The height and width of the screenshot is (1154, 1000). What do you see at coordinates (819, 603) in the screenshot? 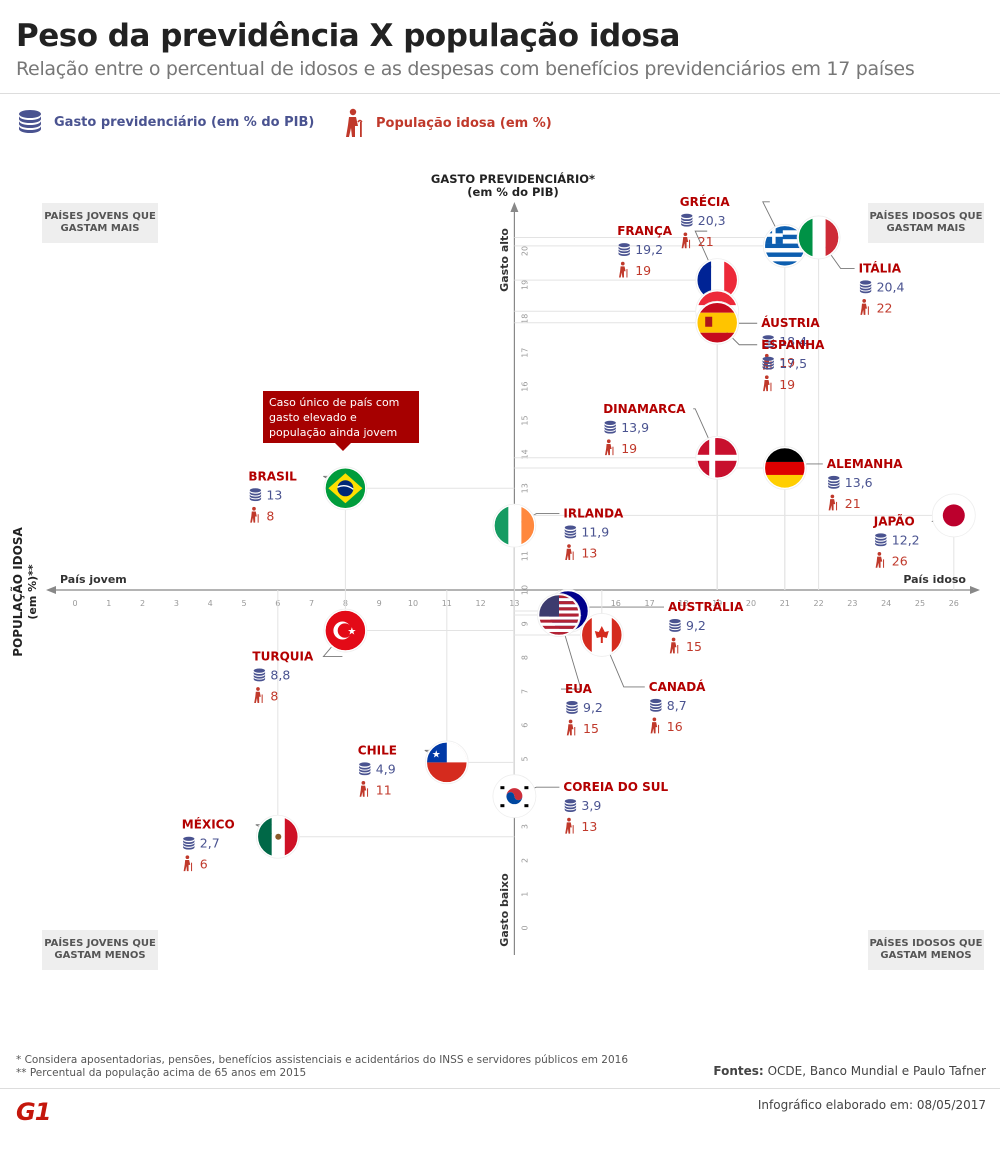
I see `x-tick-label: 22` at bounding box center [819, 603].